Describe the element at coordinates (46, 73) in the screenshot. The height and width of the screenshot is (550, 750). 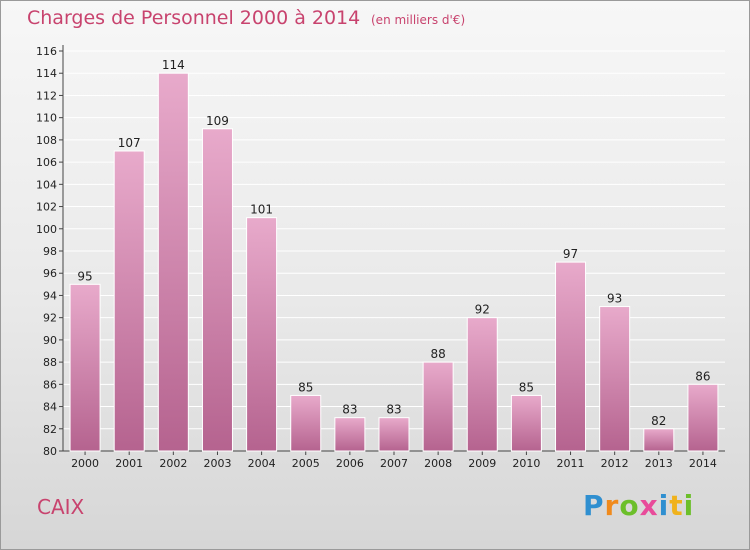
I see `y-tick-label: 114` at that location.